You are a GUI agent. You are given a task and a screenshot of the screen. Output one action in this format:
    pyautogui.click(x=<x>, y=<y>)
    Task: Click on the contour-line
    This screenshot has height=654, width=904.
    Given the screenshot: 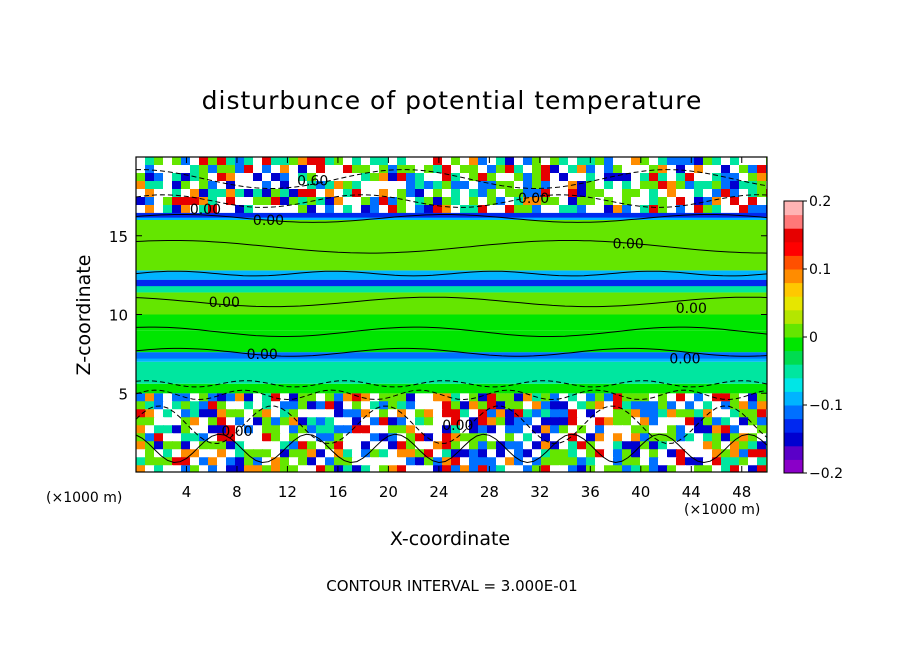 What is the action you would take?
    pyautogui.click(x=451, y=425)
    